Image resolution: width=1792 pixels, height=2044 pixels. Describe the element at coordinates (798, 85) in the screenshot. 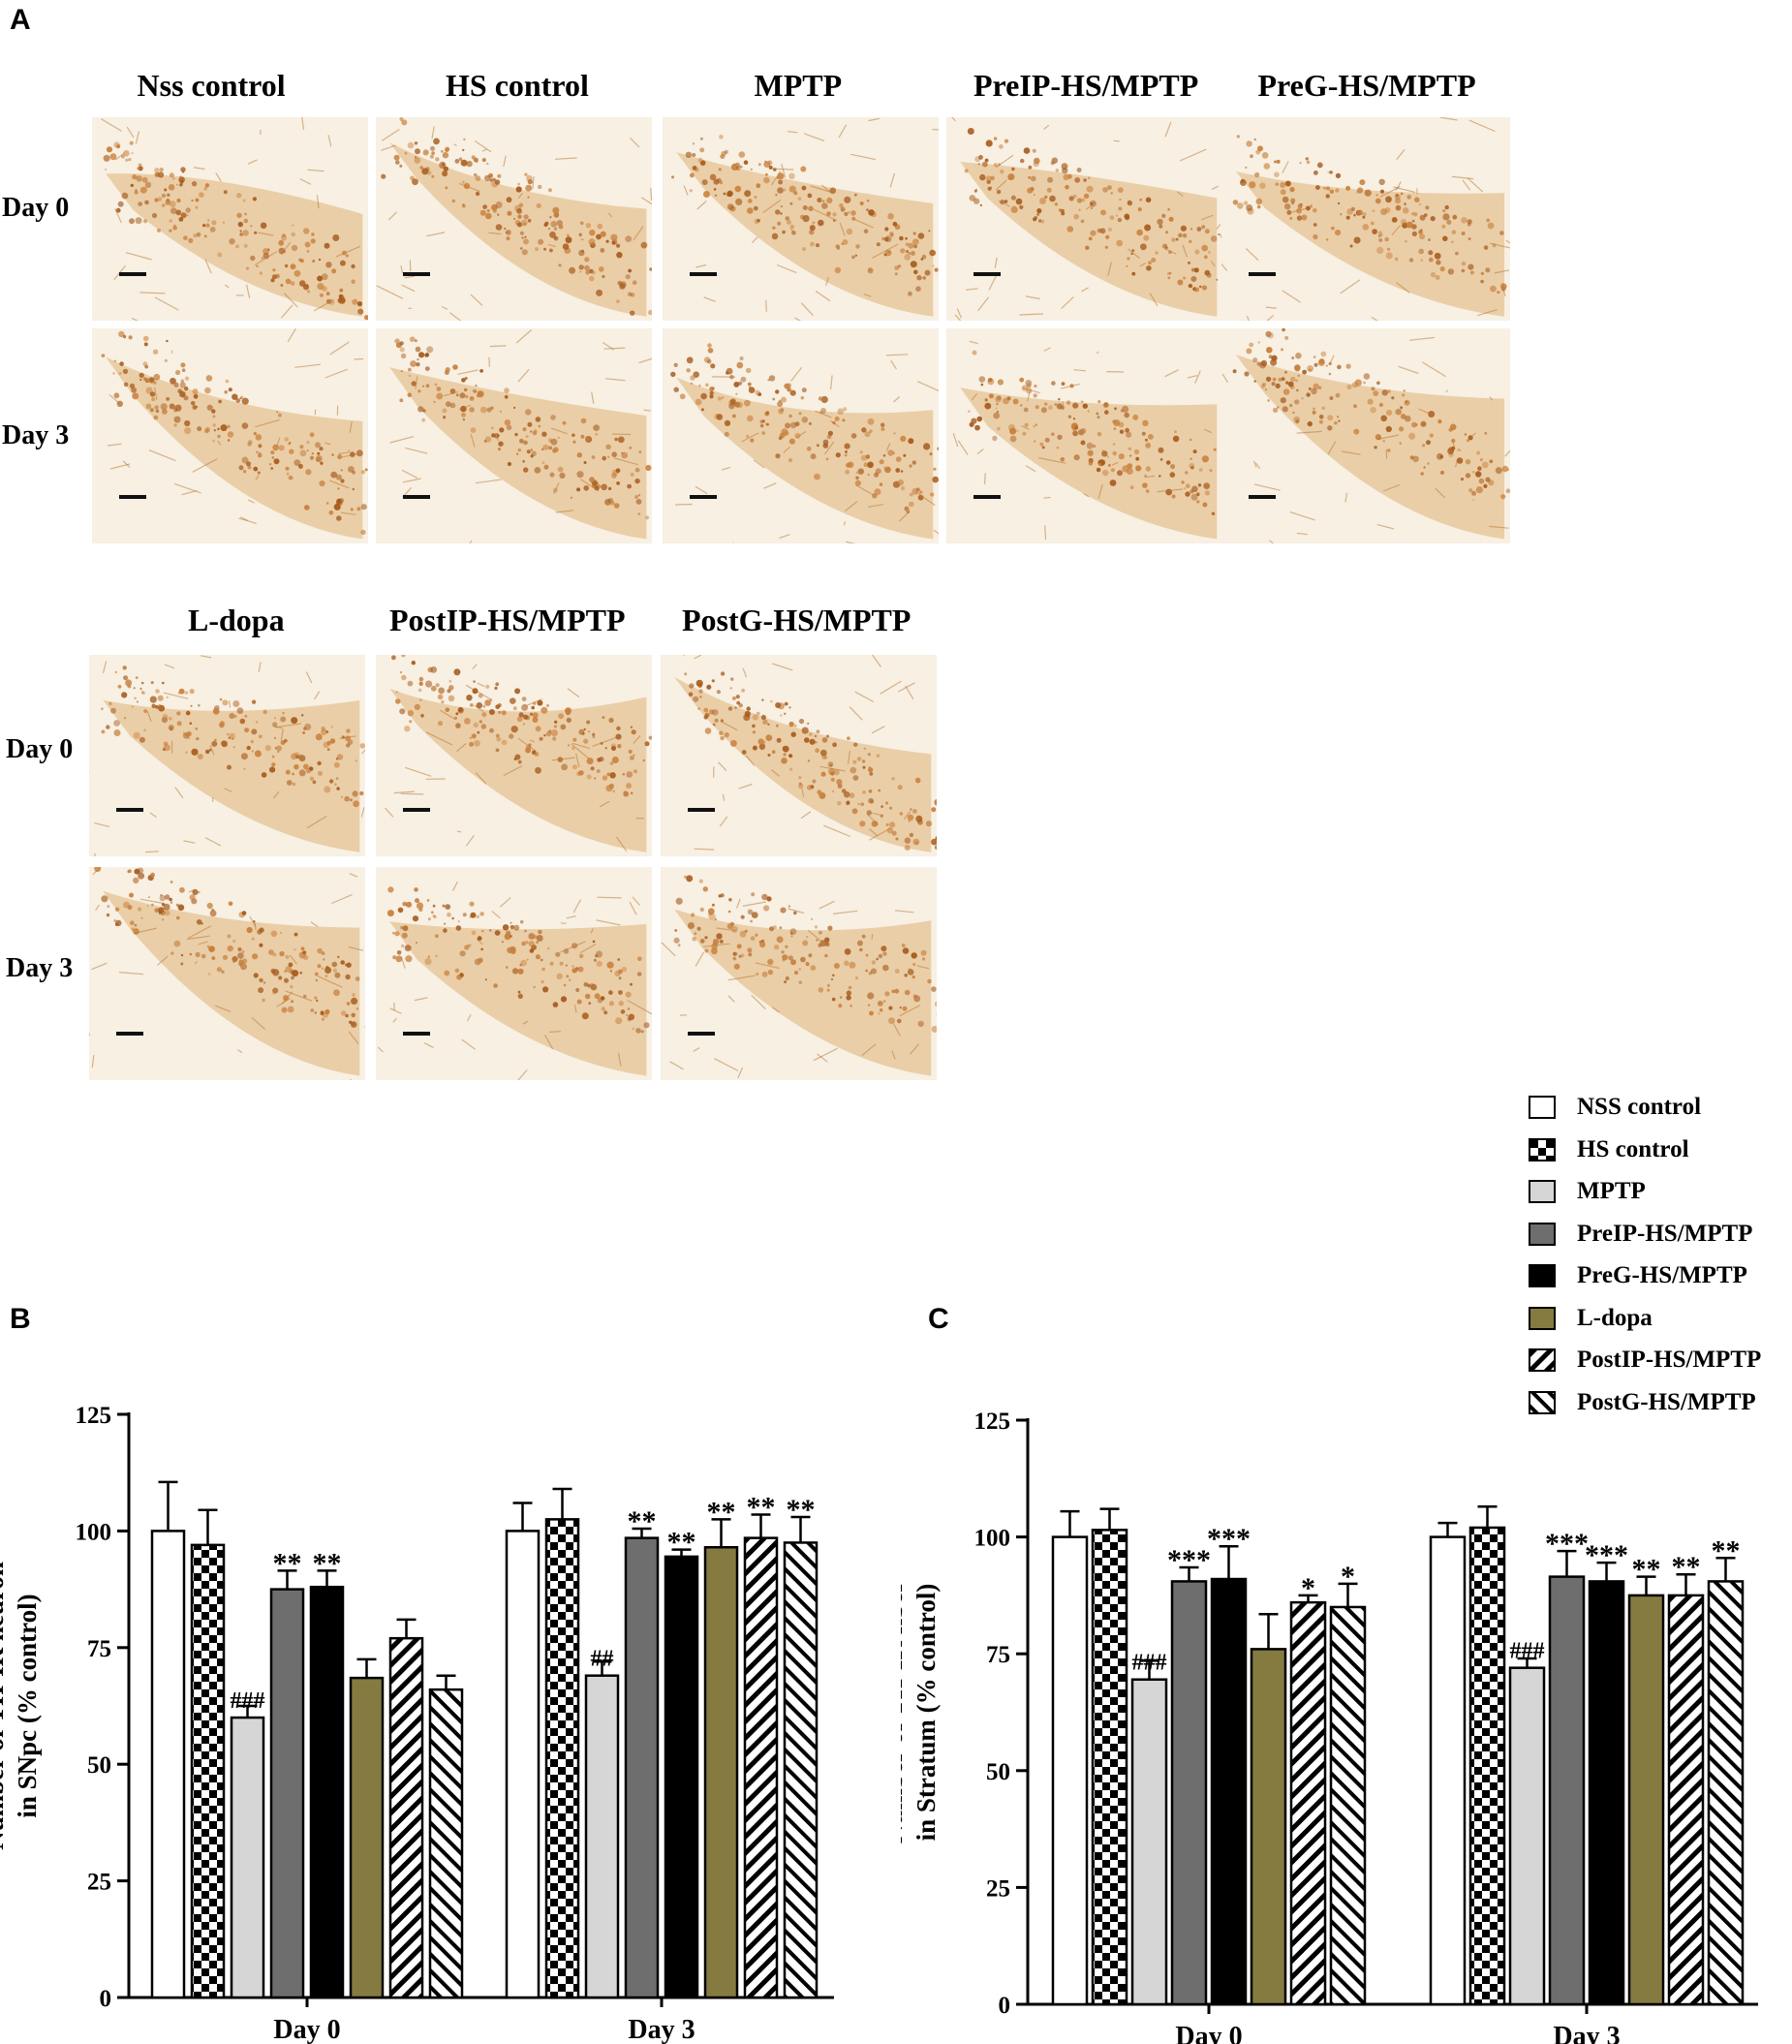

I see `column-title: MPTP` at that location.